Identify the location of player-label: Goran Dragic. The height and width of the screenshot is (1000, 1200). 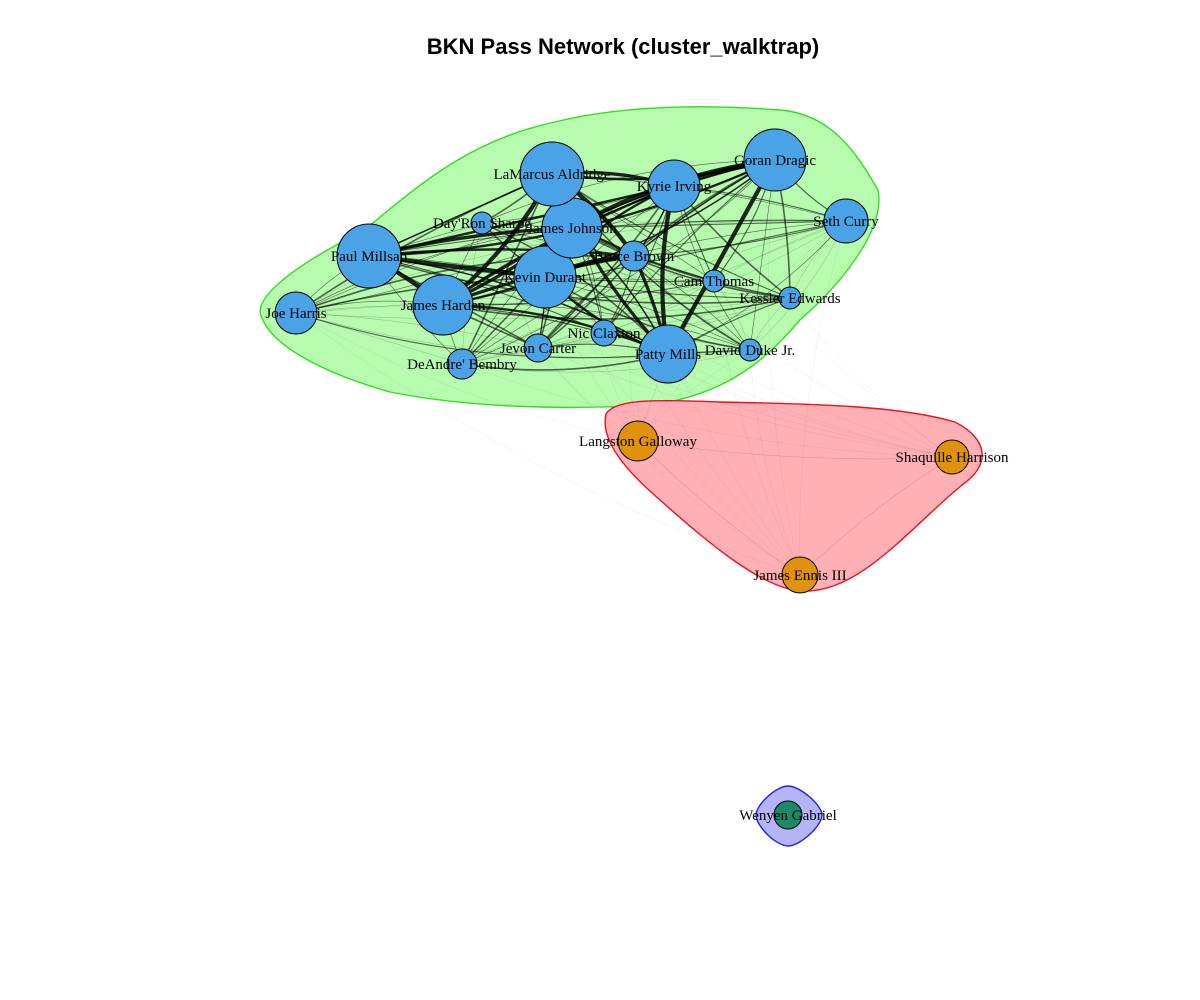
(775, 161).